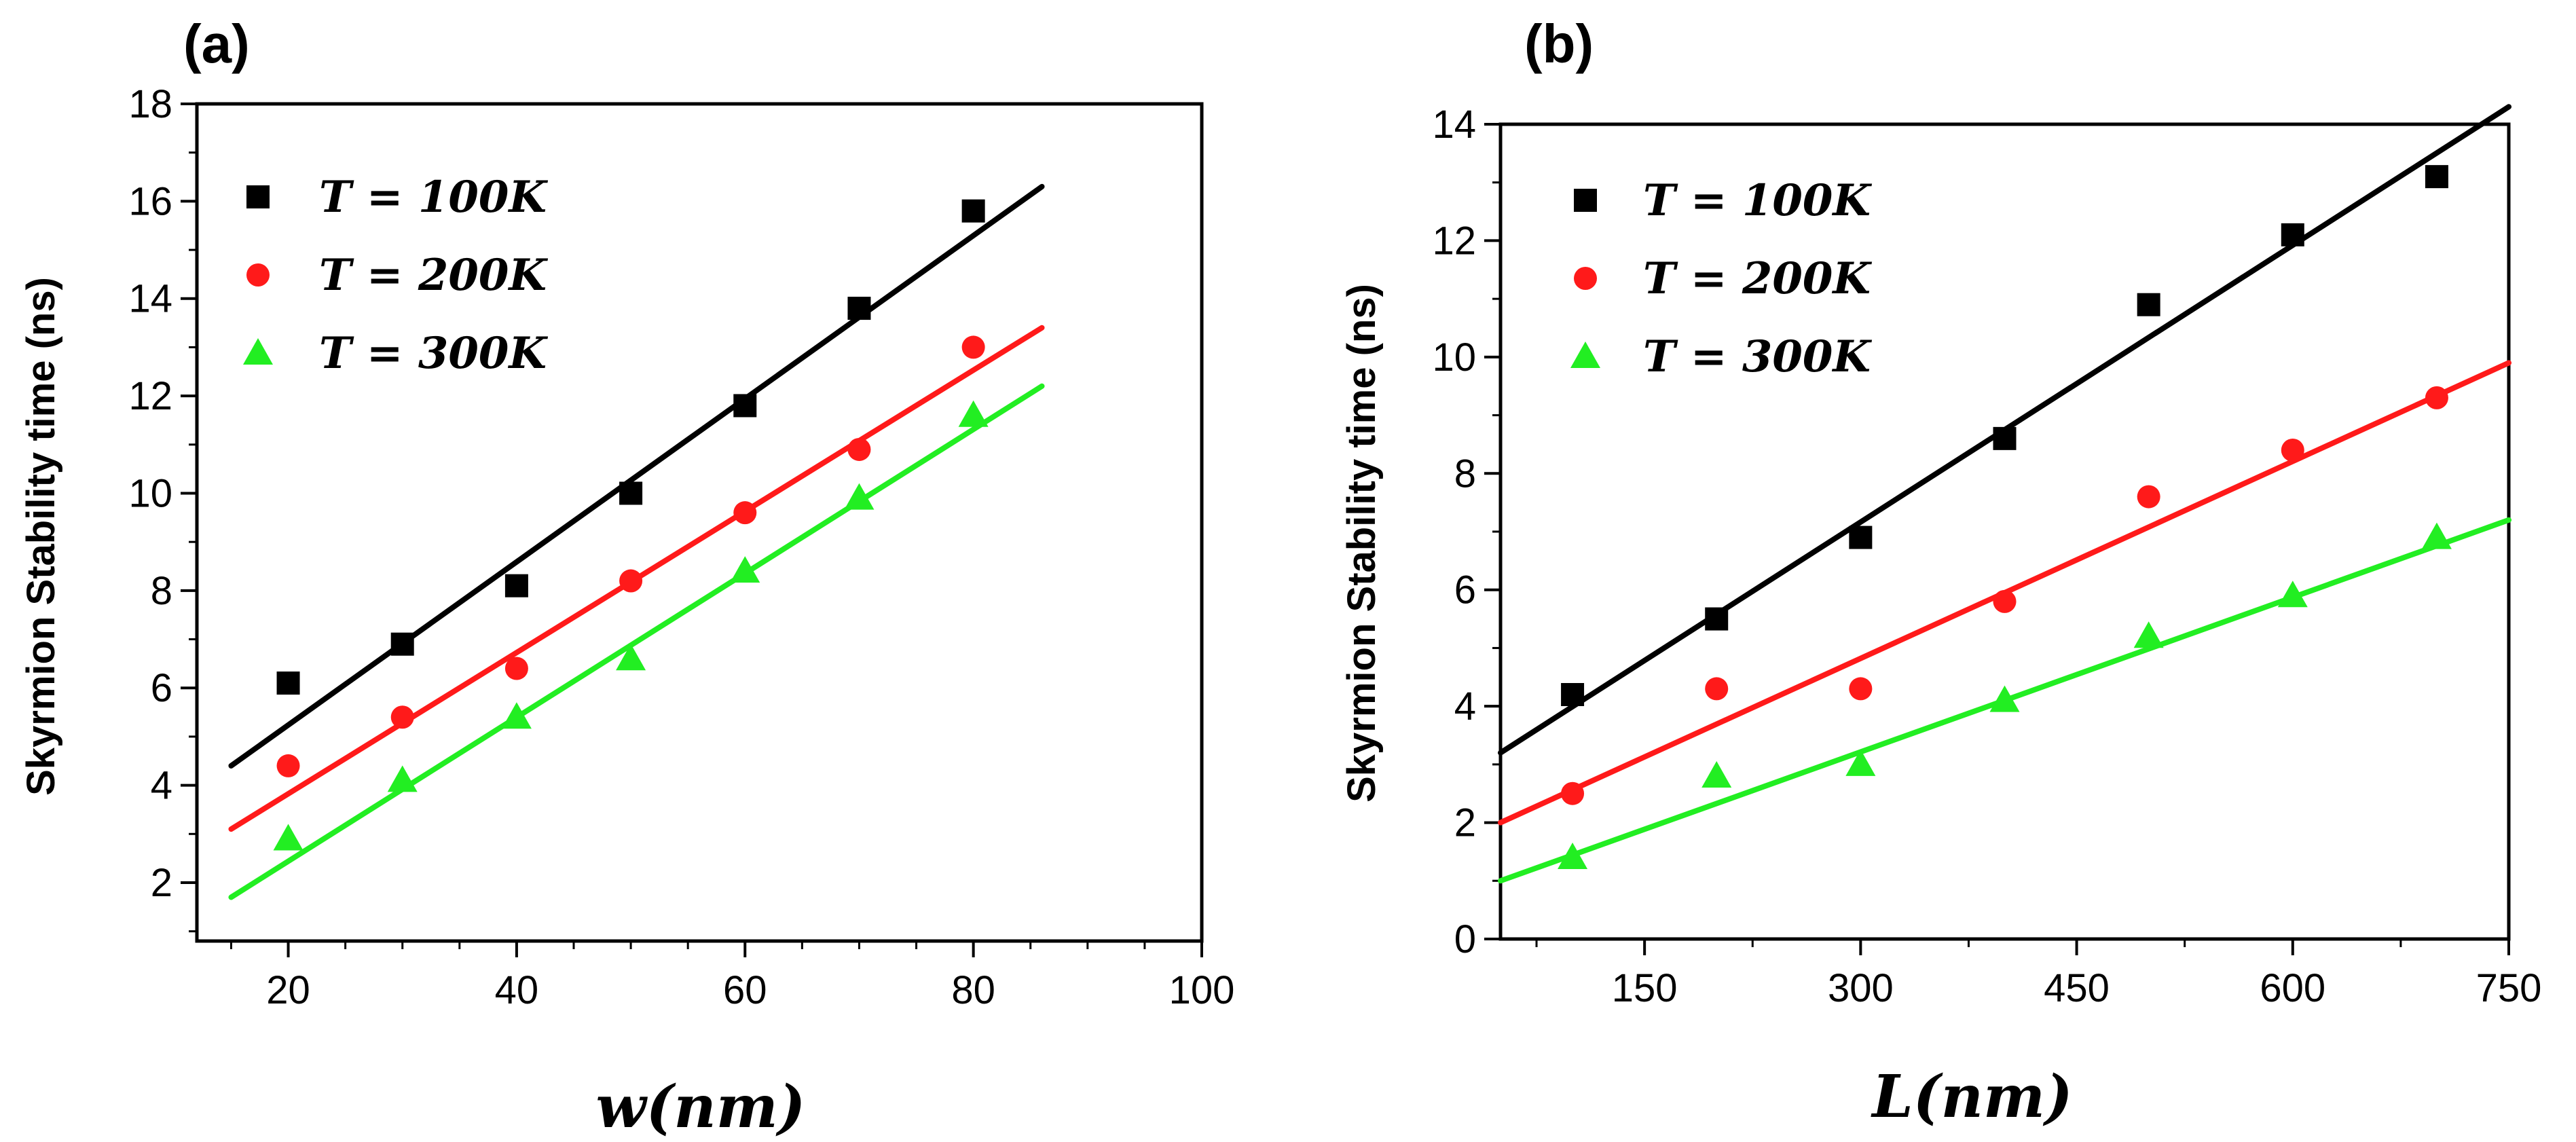 Image resolution: width=2576 pixels, height=1142 pixels. What do you see at coordinates (288, 990) in the screenshot?
I see `x-tick-label: 20` at bounding box center [288, 990].